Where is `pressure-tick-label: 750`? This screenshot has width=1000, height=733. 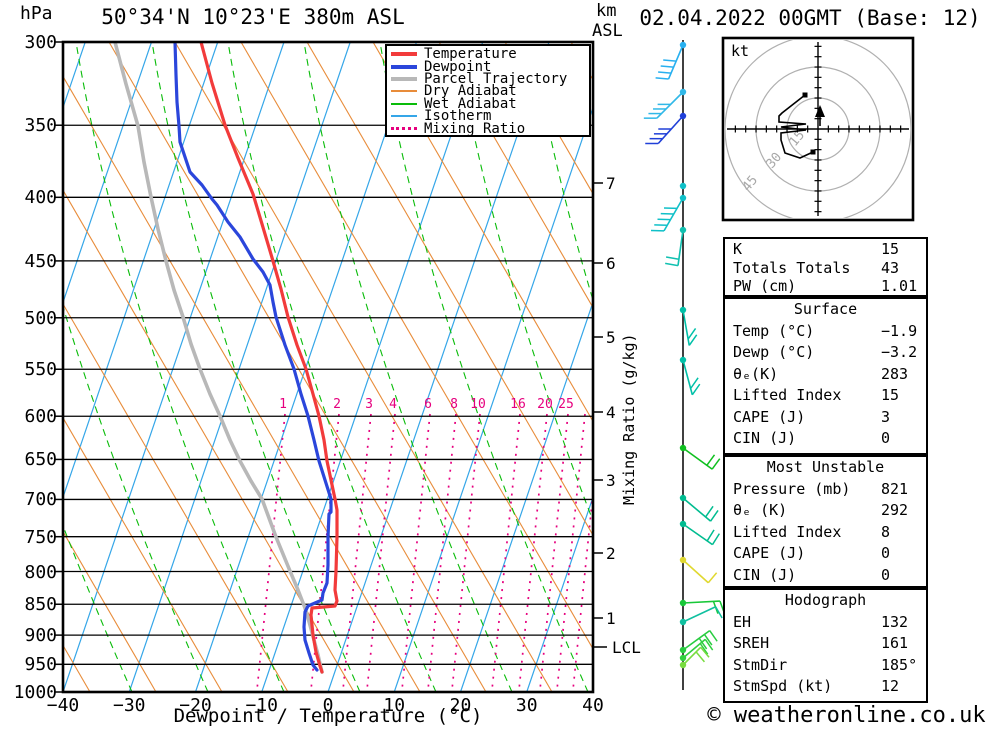 pressure-tick-label: 750 is located at coordinates (40, 537).